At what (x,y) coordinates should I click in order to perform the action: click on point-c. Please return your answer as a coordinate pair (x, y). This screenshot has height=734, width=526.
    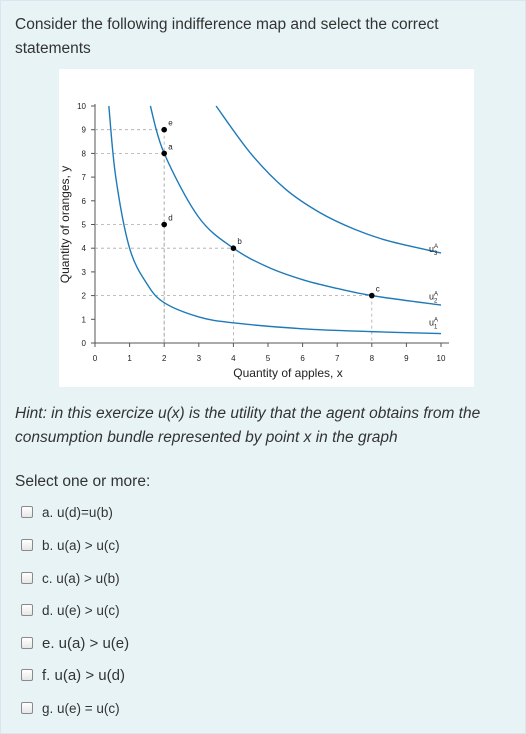
    Looking at the image, I should click on (372, 295).